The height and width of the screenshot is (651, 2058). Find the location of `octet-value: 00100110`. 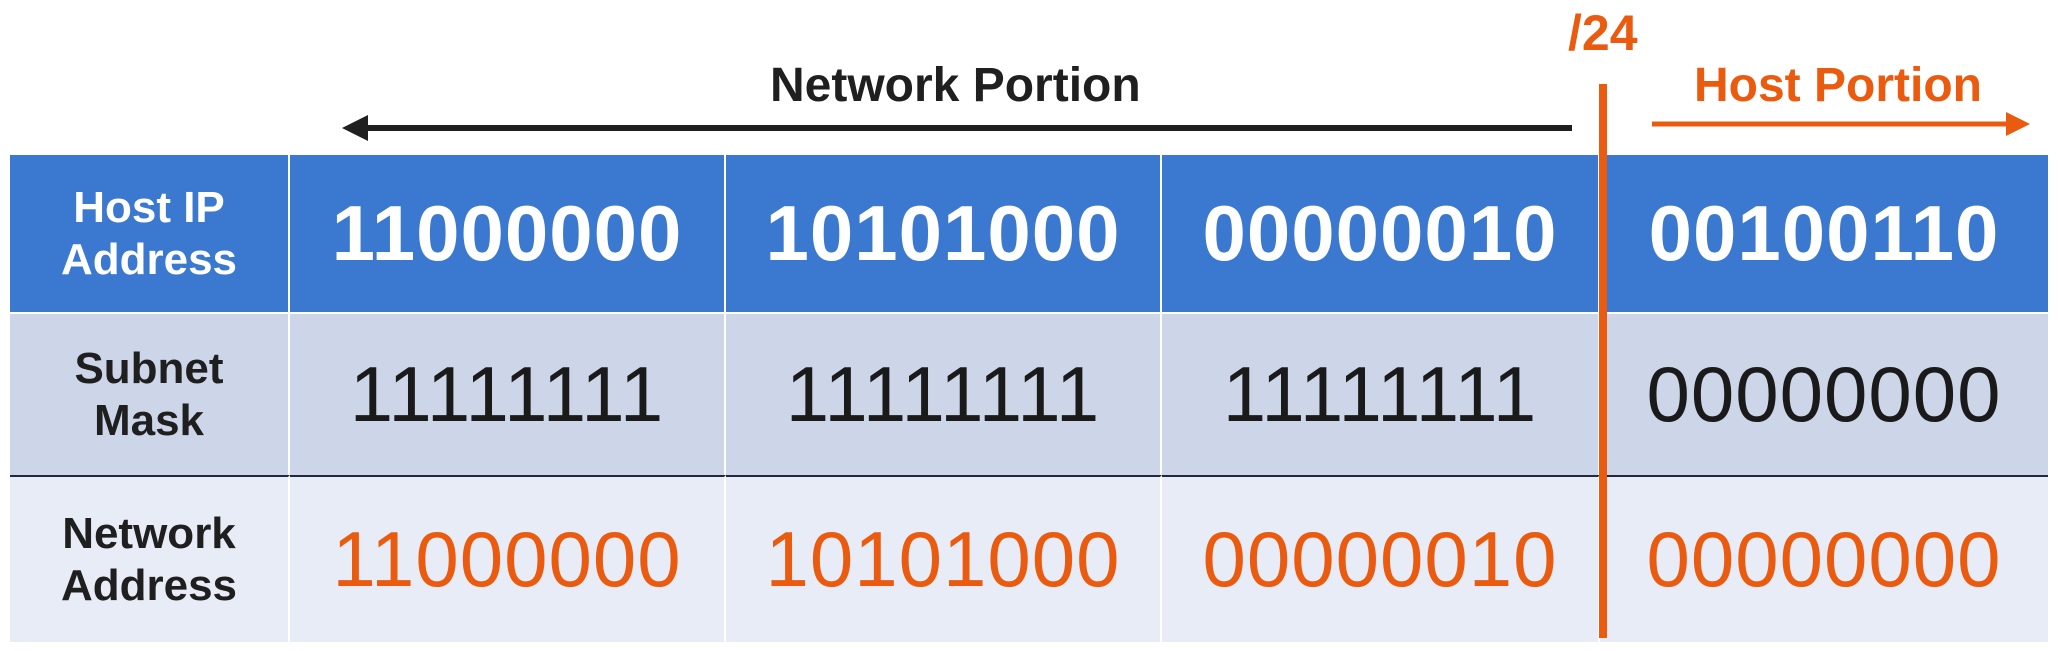

octet-value: 00100110 is located at coordinates (1824, 233).